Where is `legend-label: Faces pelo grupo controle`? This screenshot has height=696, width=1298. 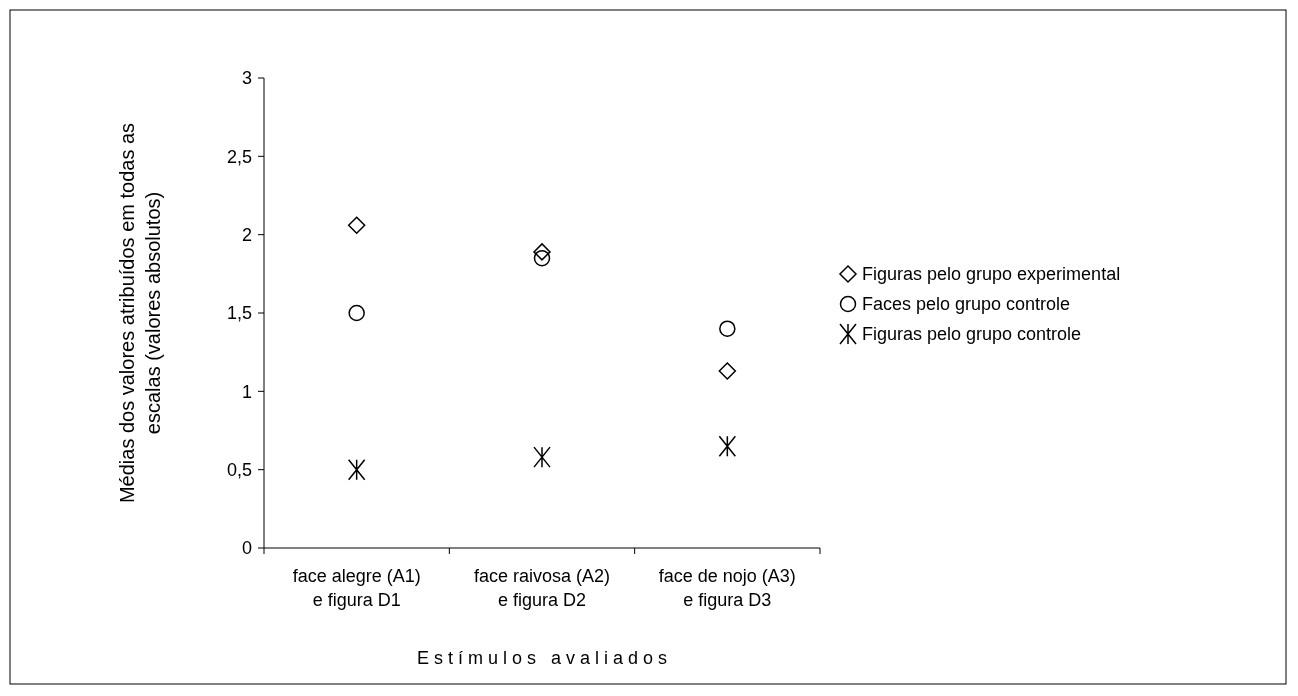 legend-label: Faces pelo grupo controle is located at coordinates (966, 304).